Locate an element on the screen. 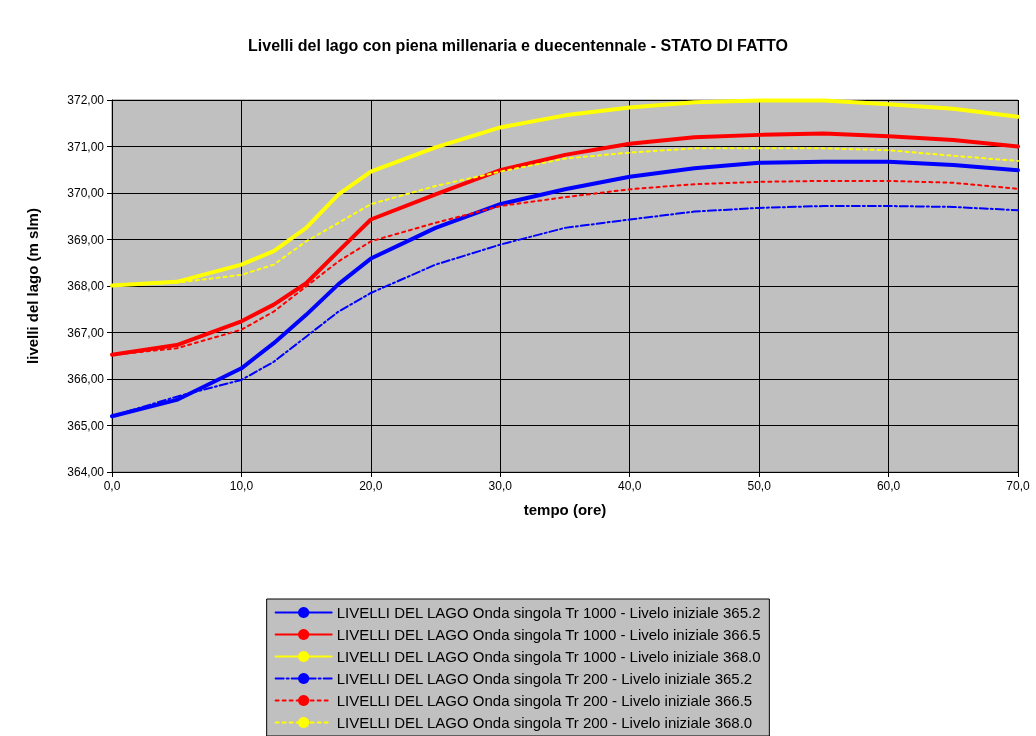 The width and height of the screenshot is (1036, 736). x-tick-label: 10,0 is located at coordinates (241, 486).